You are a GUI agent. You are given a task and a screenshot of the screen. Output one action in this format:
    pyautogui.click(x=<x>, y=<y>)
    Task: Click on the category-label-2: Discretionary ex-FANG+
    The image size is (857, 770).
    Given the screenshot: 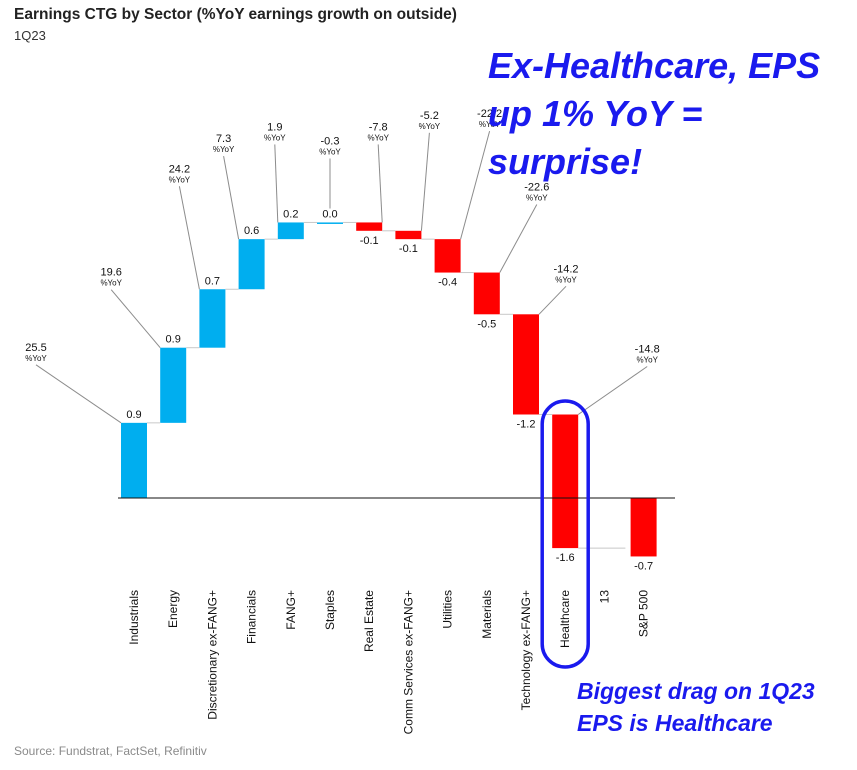 What is the action you would take?
    pyautogui.click(x=212, y=655)
    